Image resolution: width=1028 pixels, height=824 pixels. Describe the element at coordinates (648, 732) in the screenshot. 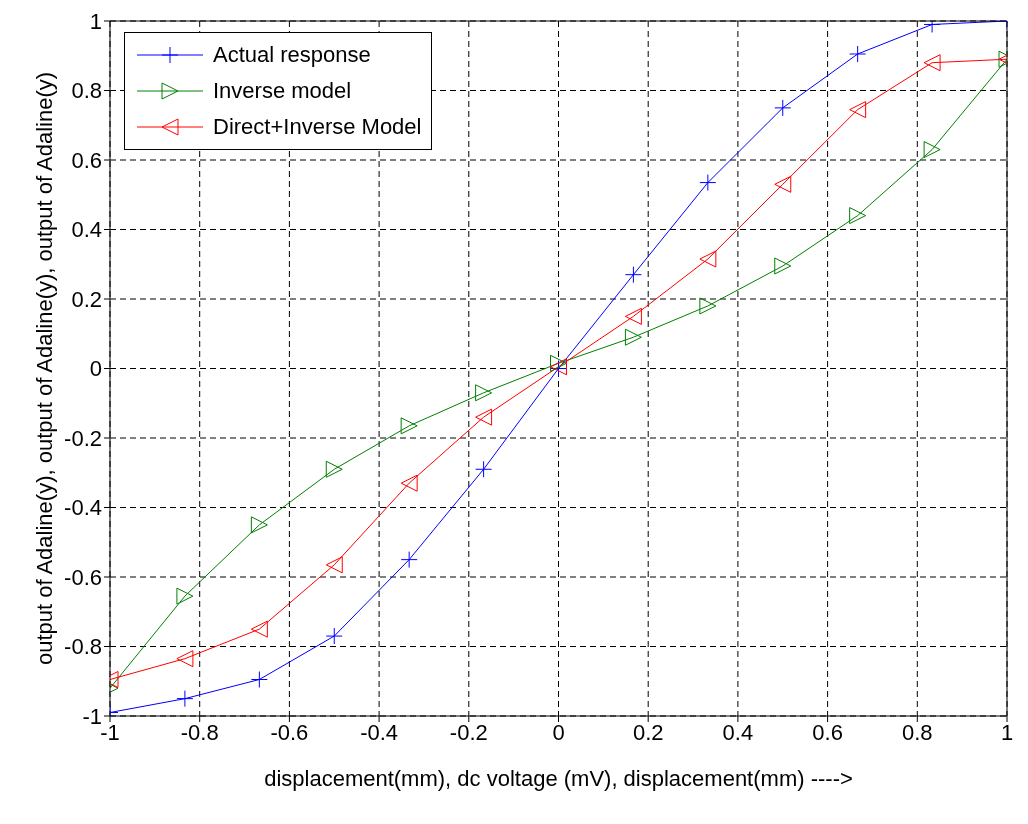

I see `x-tick-label: 0.2` at that location.